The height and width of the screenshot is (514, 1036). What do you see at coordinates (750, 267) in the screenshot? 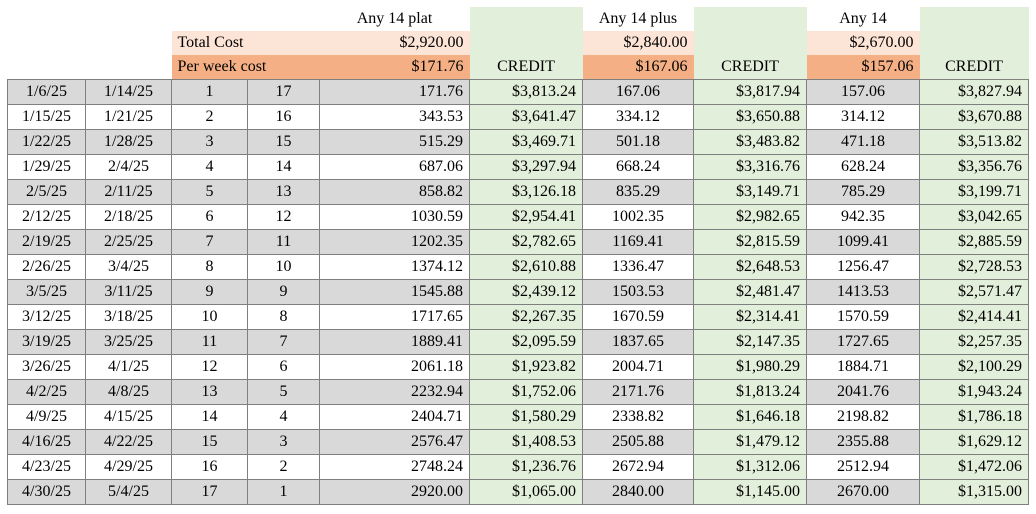
I see `credit-plus-cell: $2,648.53` at bounding box center [750, 267].